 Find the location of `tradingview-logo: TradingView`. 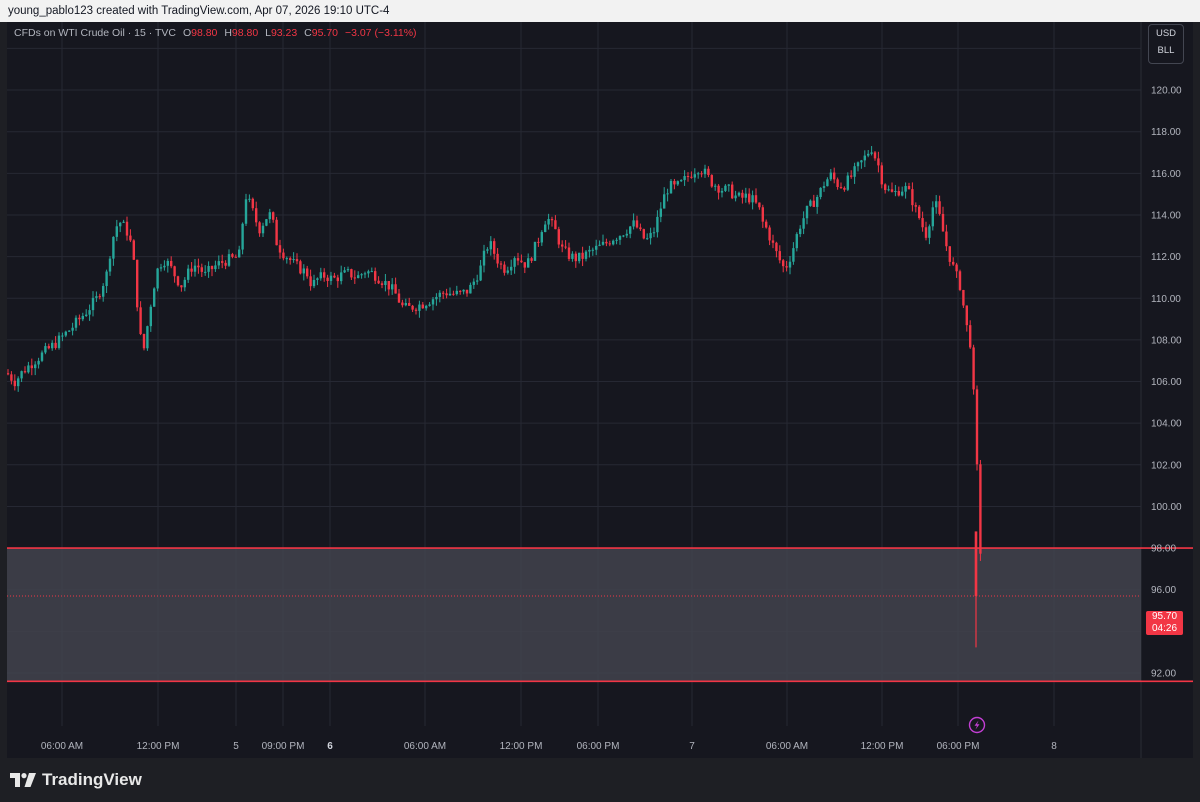

tradingview-logo: TradingView is located at coordinates (76, 780).